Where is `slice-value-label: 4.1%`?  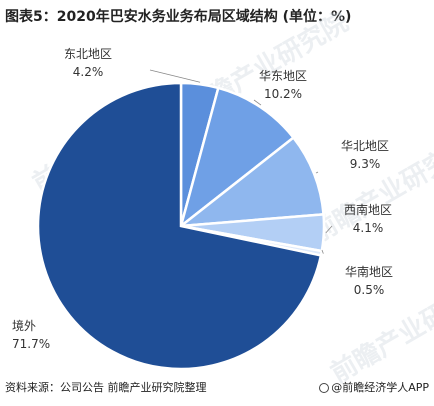 slice-value-label: 4.1% is located at coordinates (368, 228).